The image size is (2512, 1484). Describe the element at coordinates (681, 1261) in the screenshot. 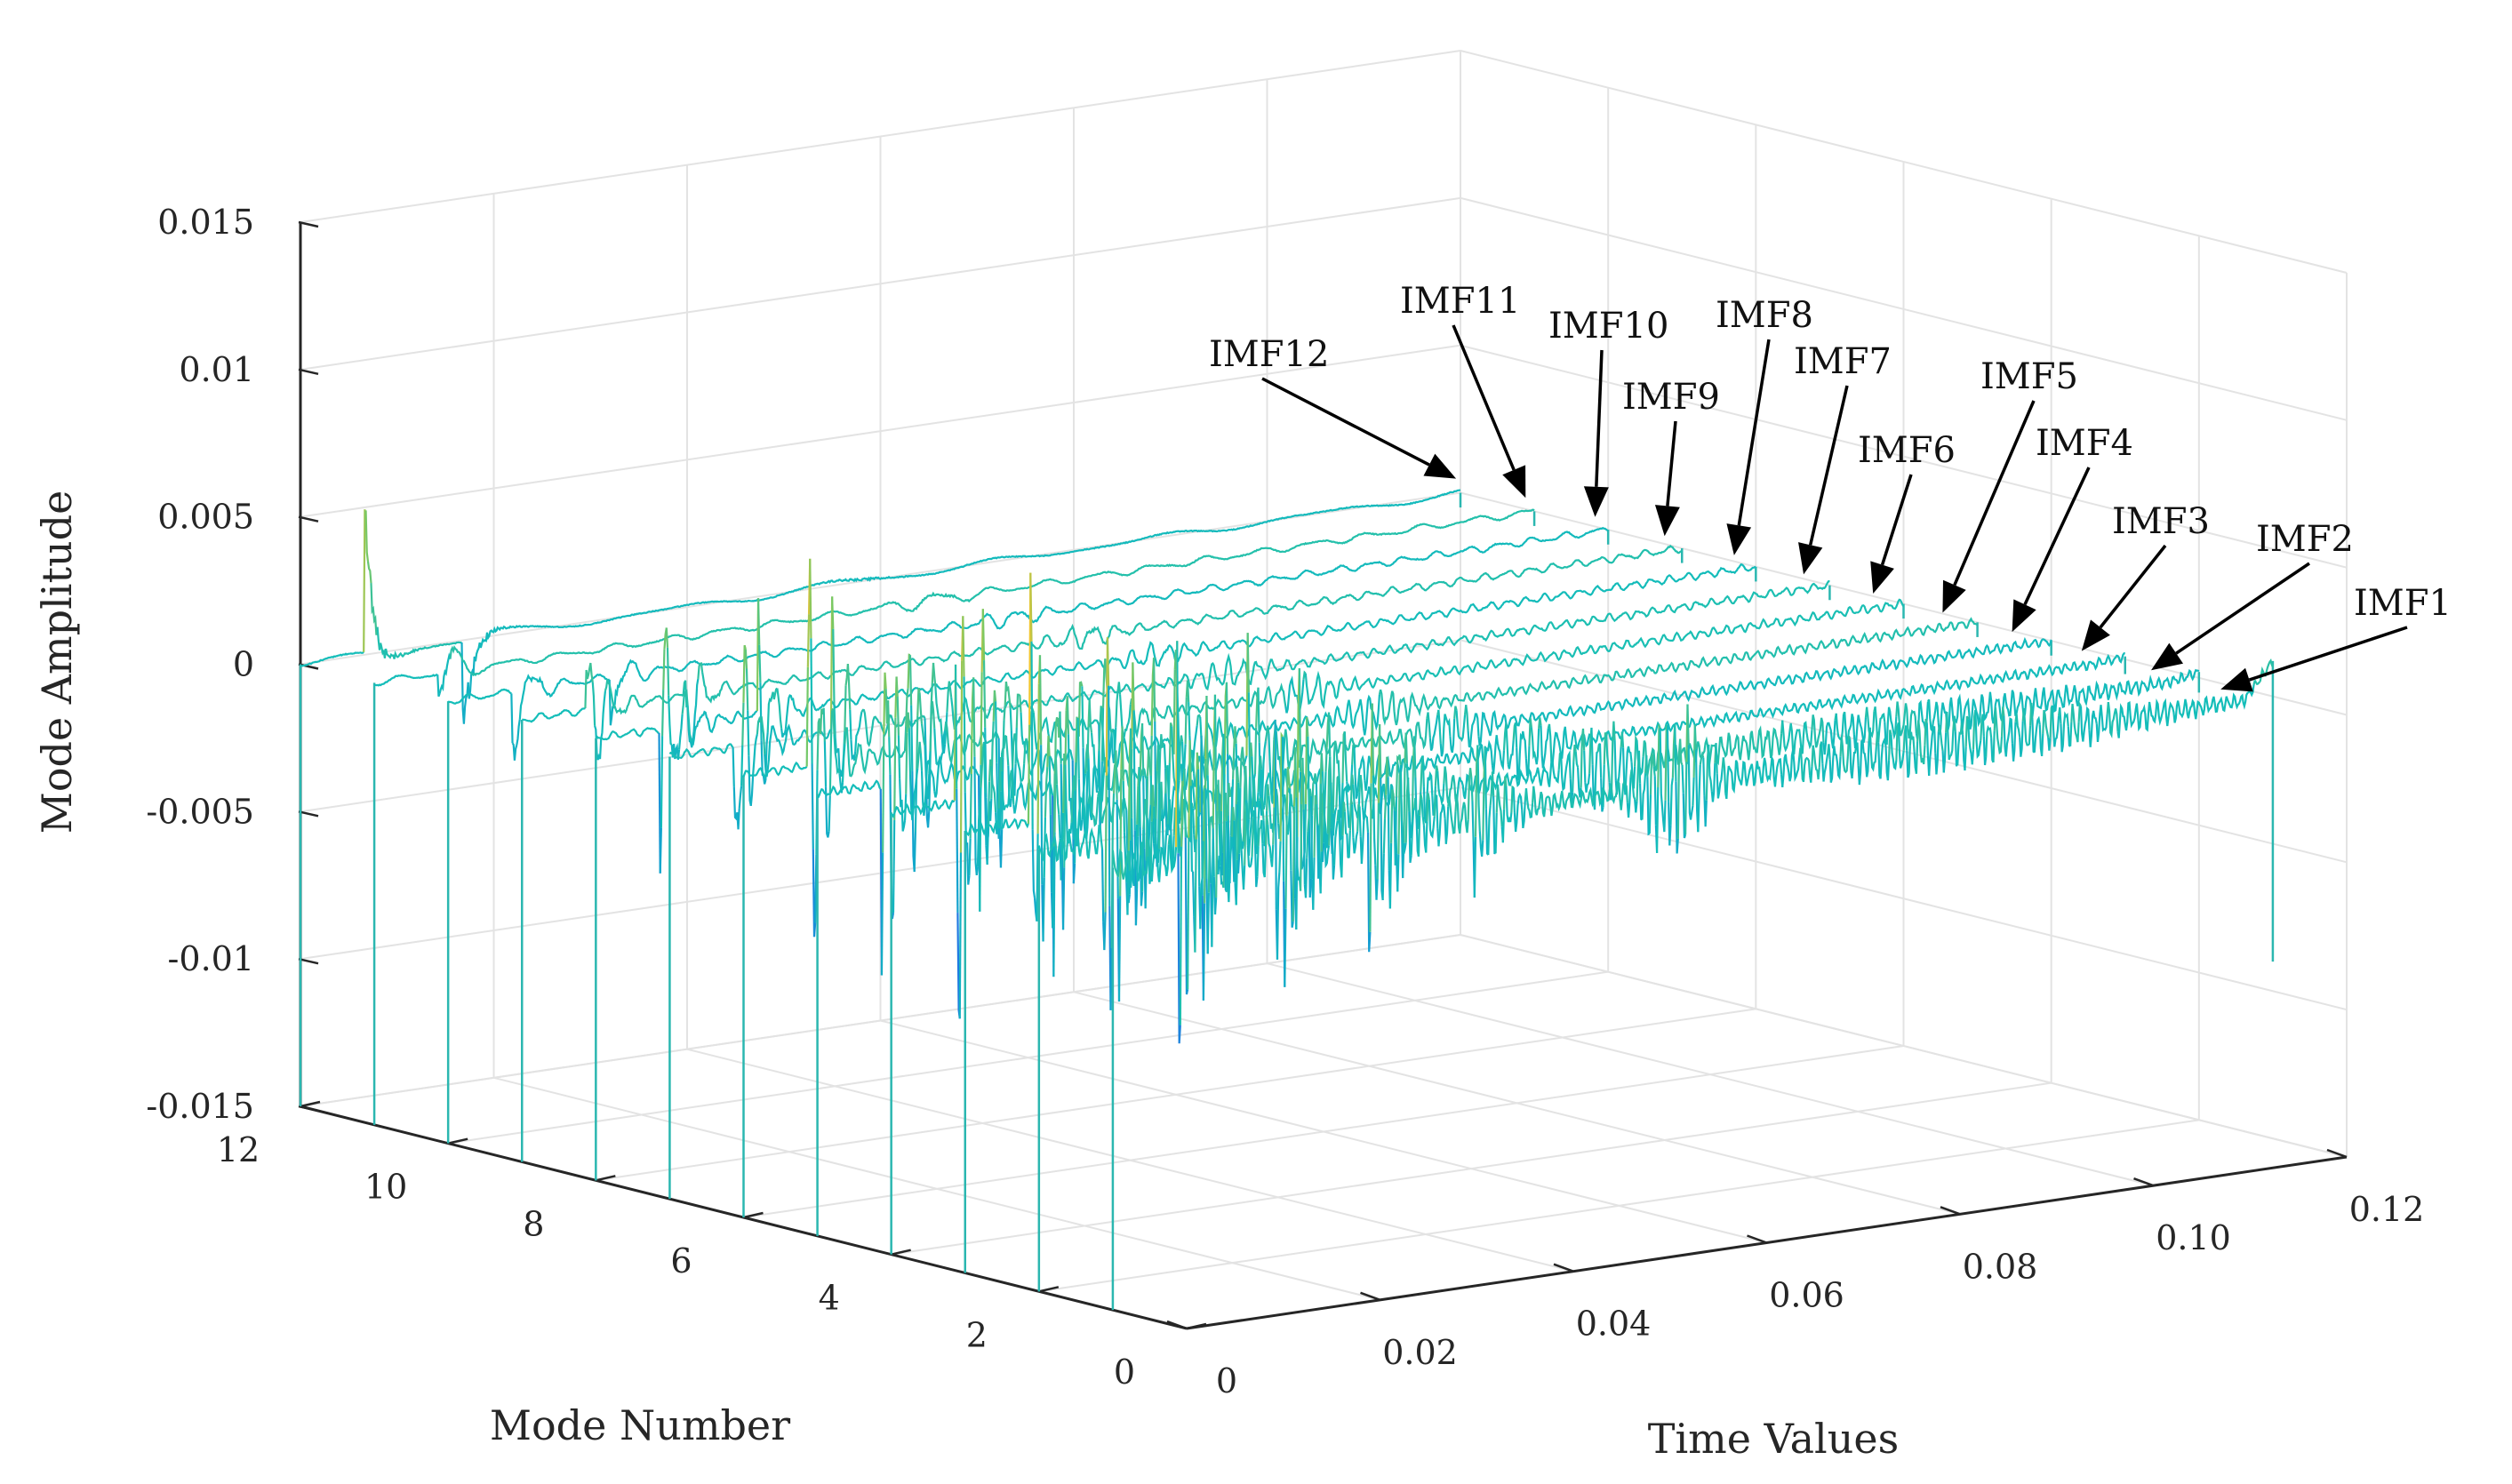

I see `mode-tick-label: 6` at that location.